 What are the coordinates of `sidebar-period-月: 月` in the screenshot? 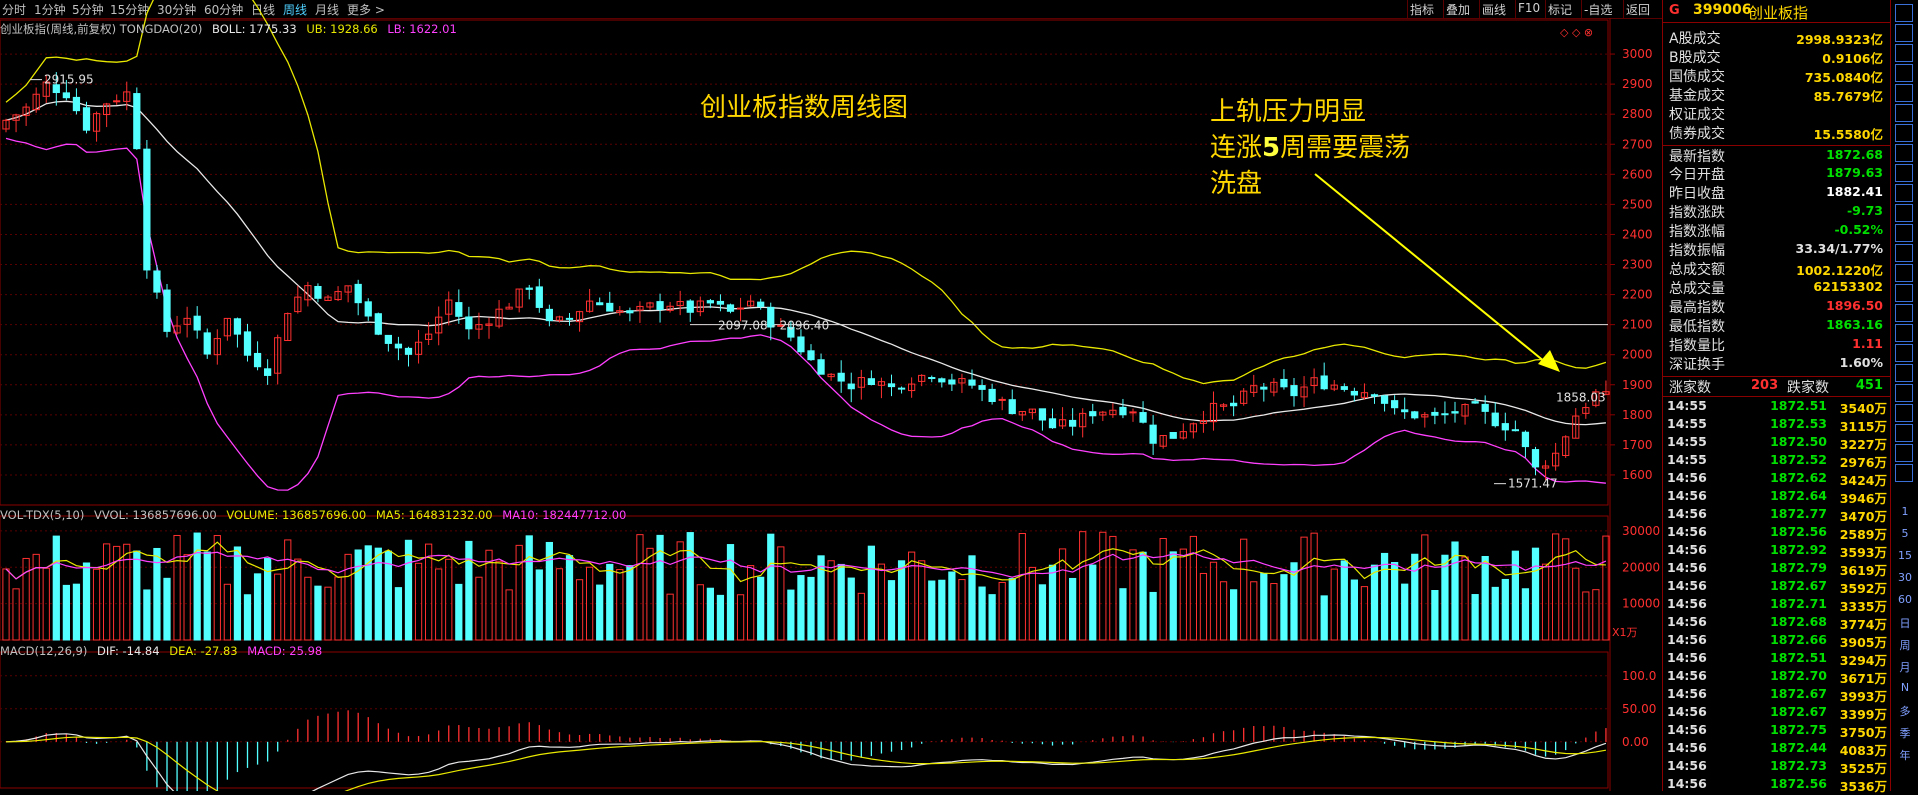 It's located at (1905, 667).